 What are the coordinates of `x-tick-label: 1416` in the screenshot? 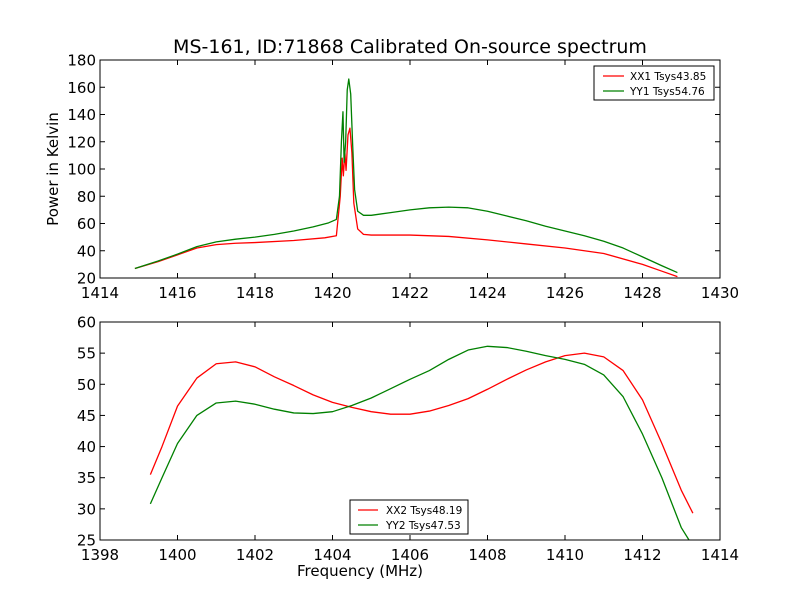 It's located at (177, 293).